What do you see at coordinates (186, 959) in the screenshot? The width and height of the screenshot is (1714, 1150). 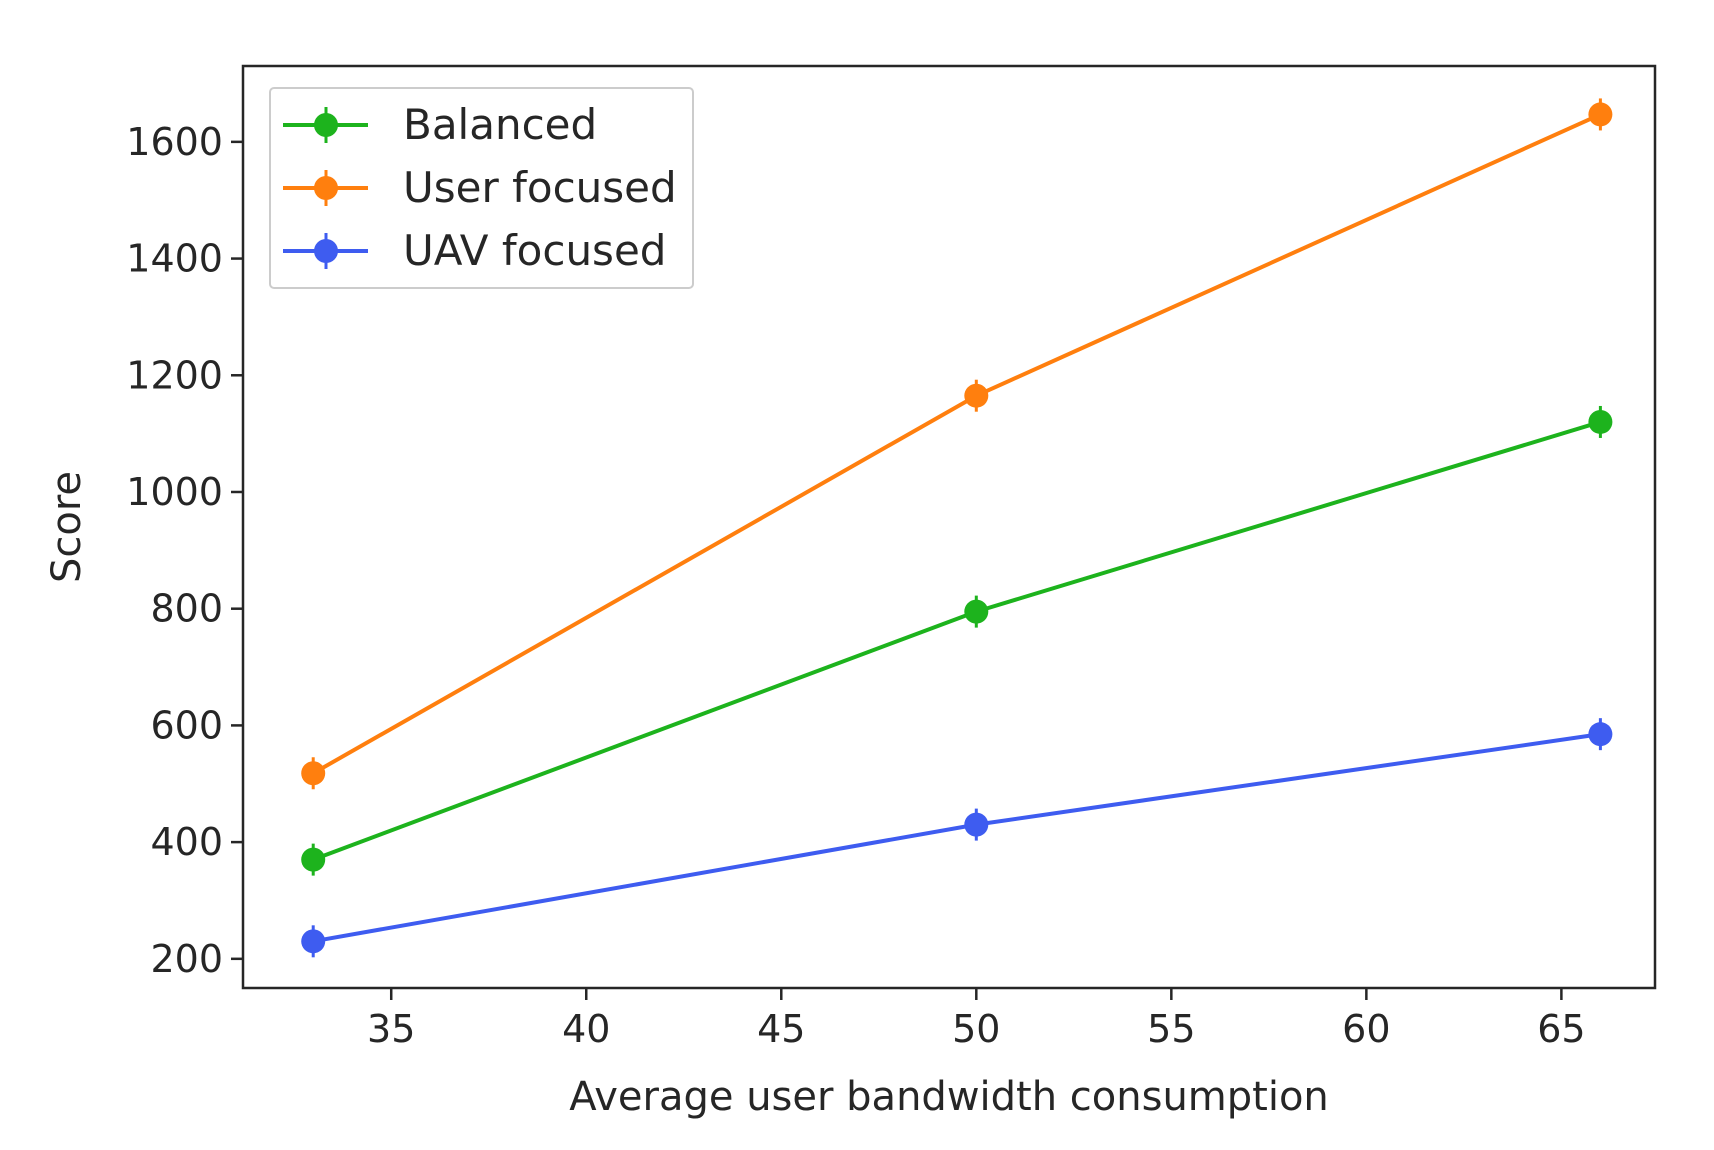 I see `y-tick-label: 200` at bounding box center [186, 959].